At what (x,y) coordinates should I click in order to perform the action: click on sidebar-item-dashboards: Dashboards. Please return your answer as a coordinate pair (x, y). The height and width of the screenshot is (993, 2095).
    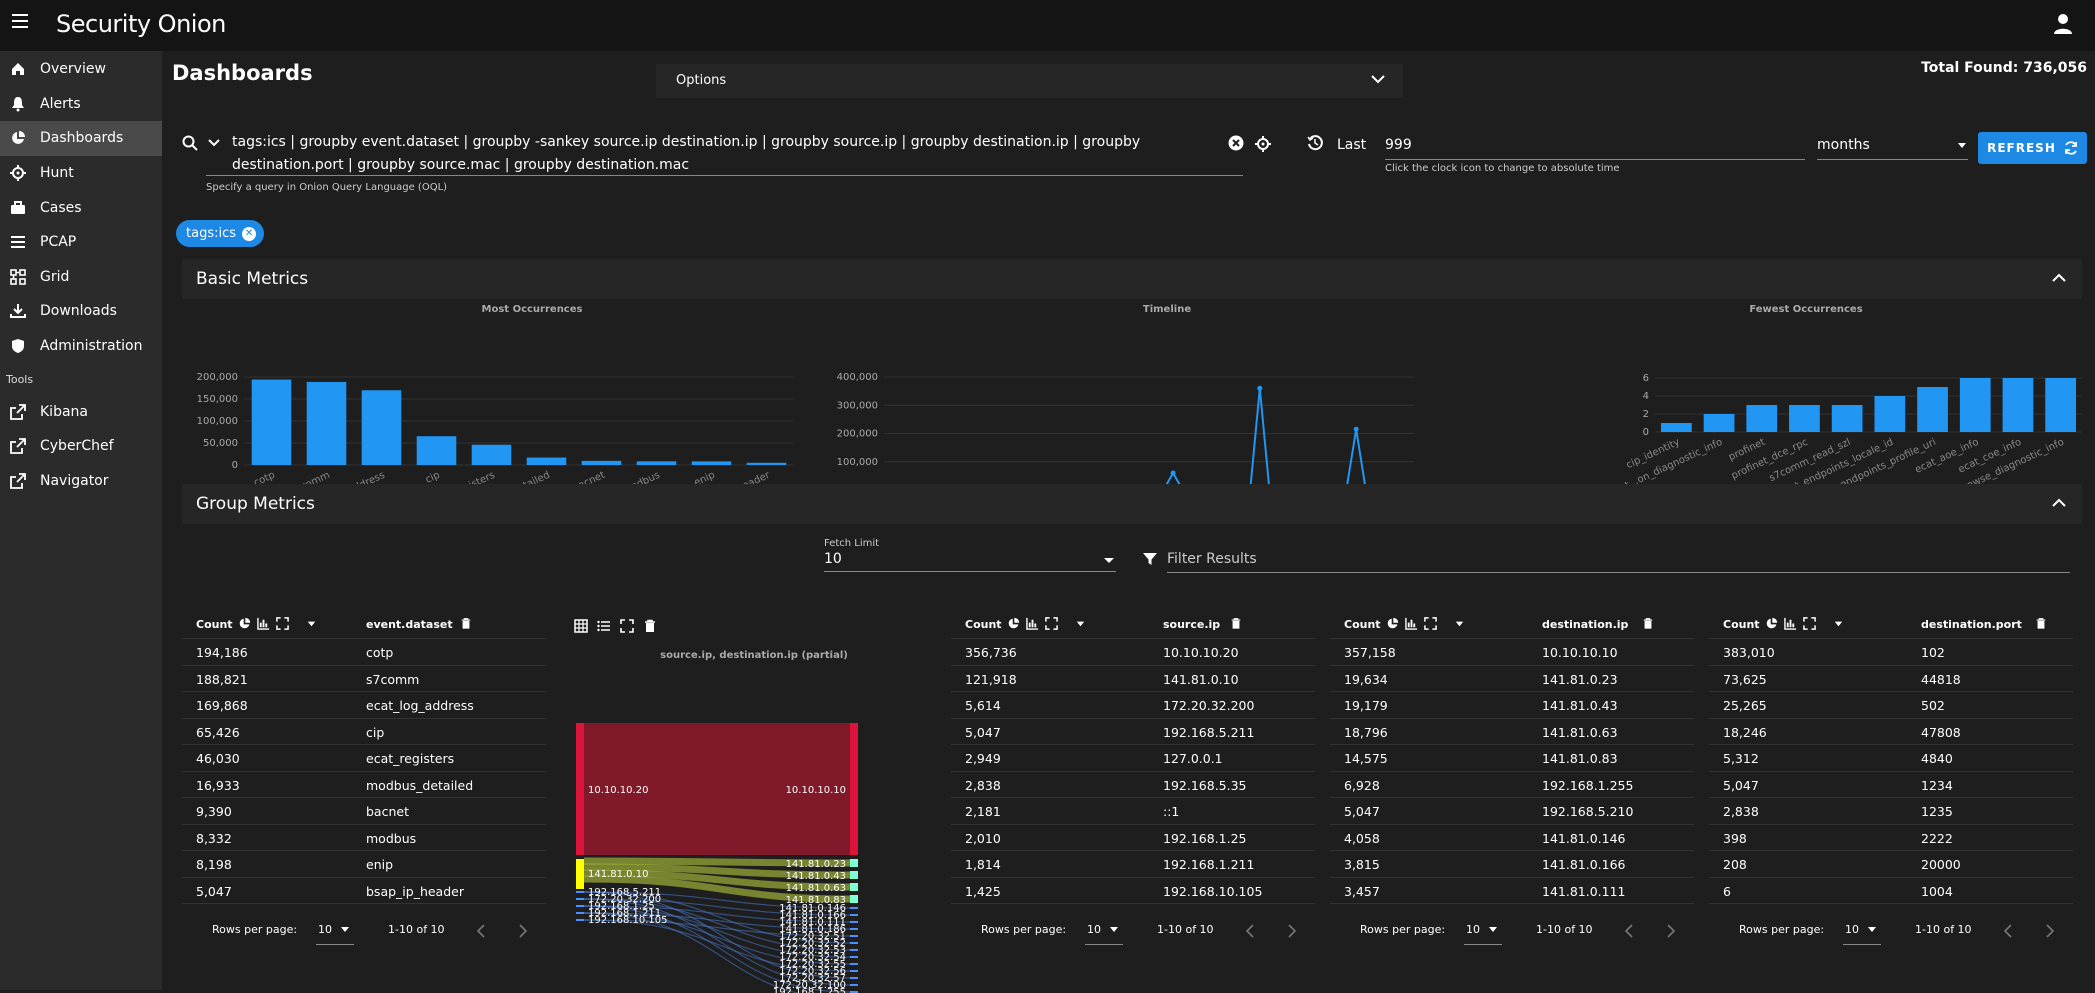
    Looking at the image, I should click on (81, 138).